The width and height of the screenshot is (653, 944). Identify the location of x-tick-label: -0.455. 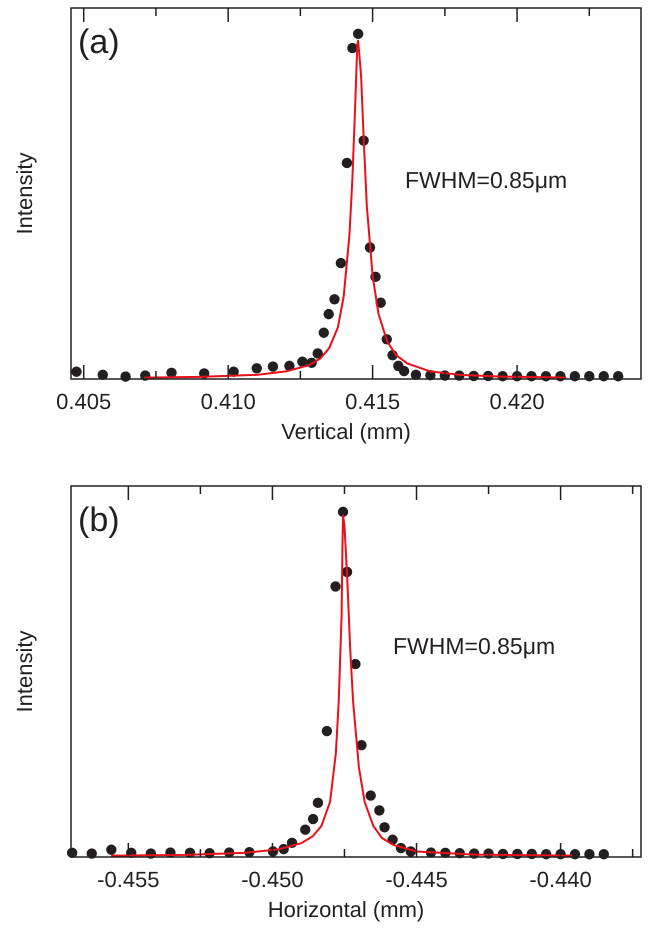
(128, 879).